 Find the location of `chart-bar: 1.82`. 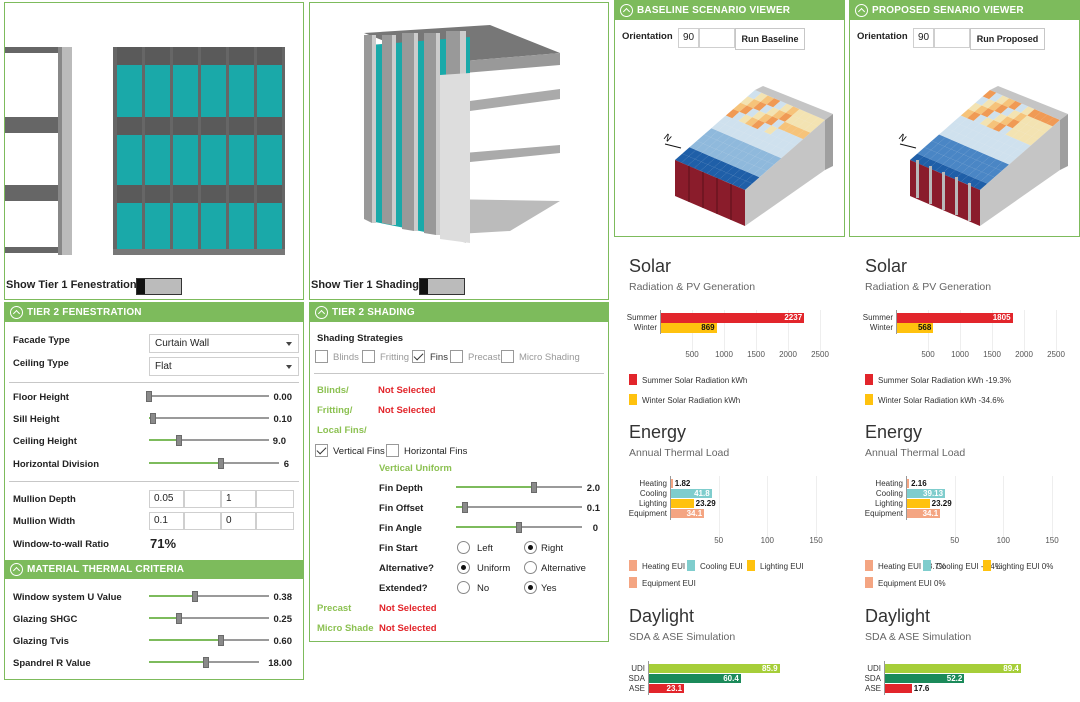

chart-bar: 1.82 is located at coordinates (680, 483).